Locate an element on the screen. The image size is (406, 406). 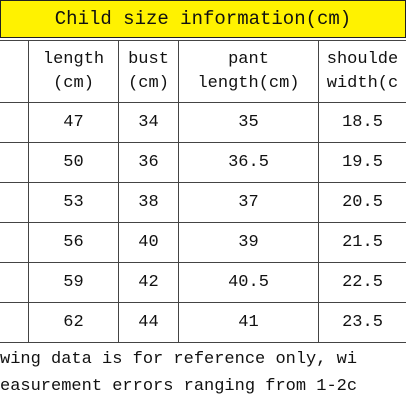
table-cell: 22.5 is located at coordinates (362, 282).